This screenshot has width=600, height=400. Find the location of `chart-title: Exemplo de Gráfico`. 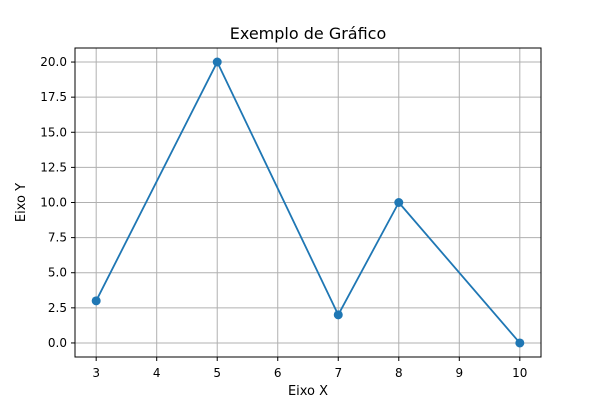

chart-title: Exemplo de Gráfico is located at coordinates (308, 33).